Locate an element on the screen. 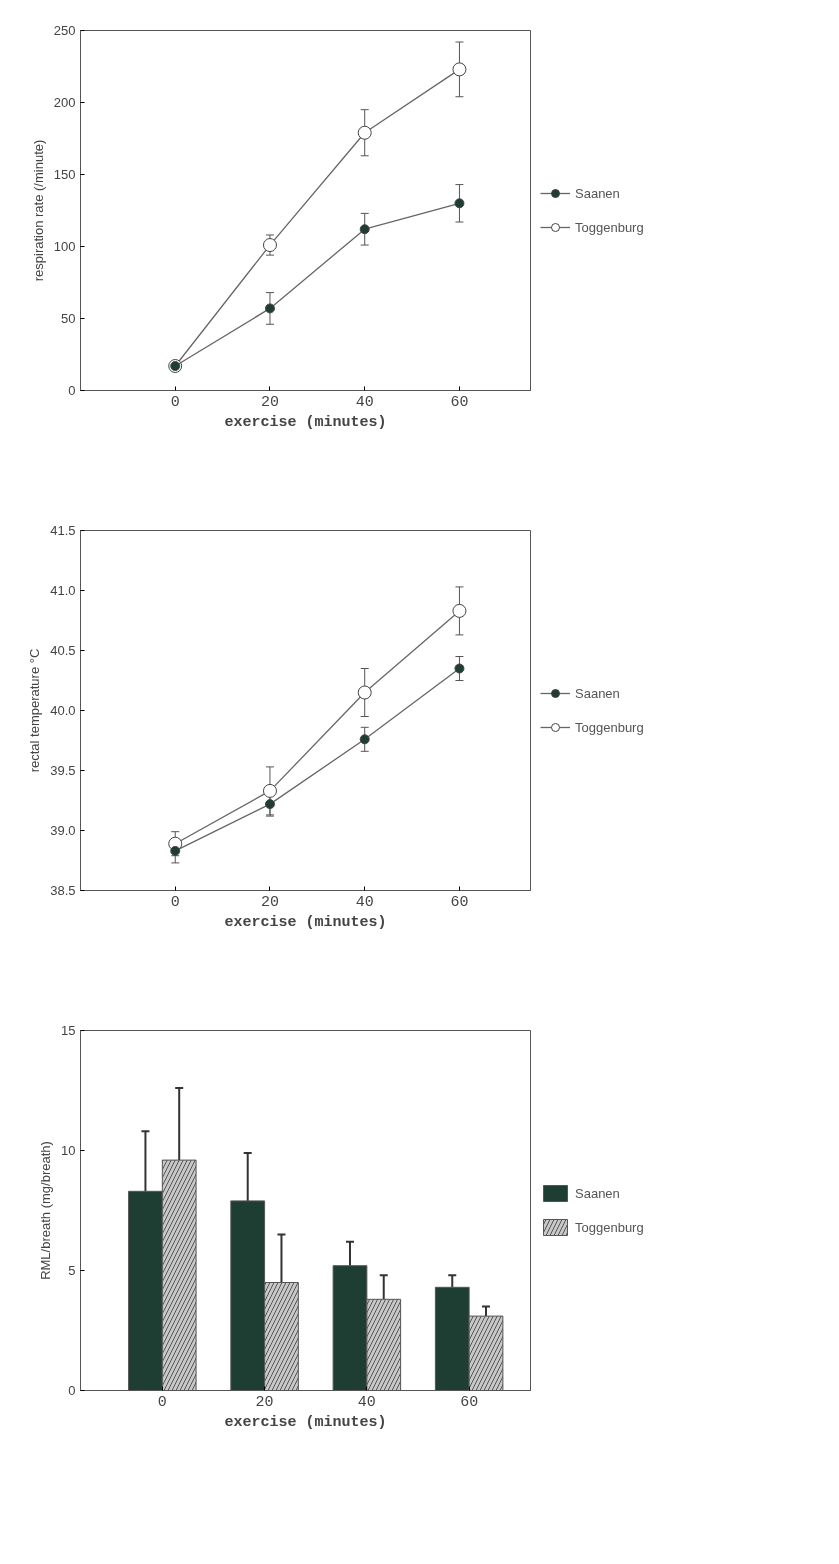  y-tick-label: 10 is located at coordinates (68, 1150).